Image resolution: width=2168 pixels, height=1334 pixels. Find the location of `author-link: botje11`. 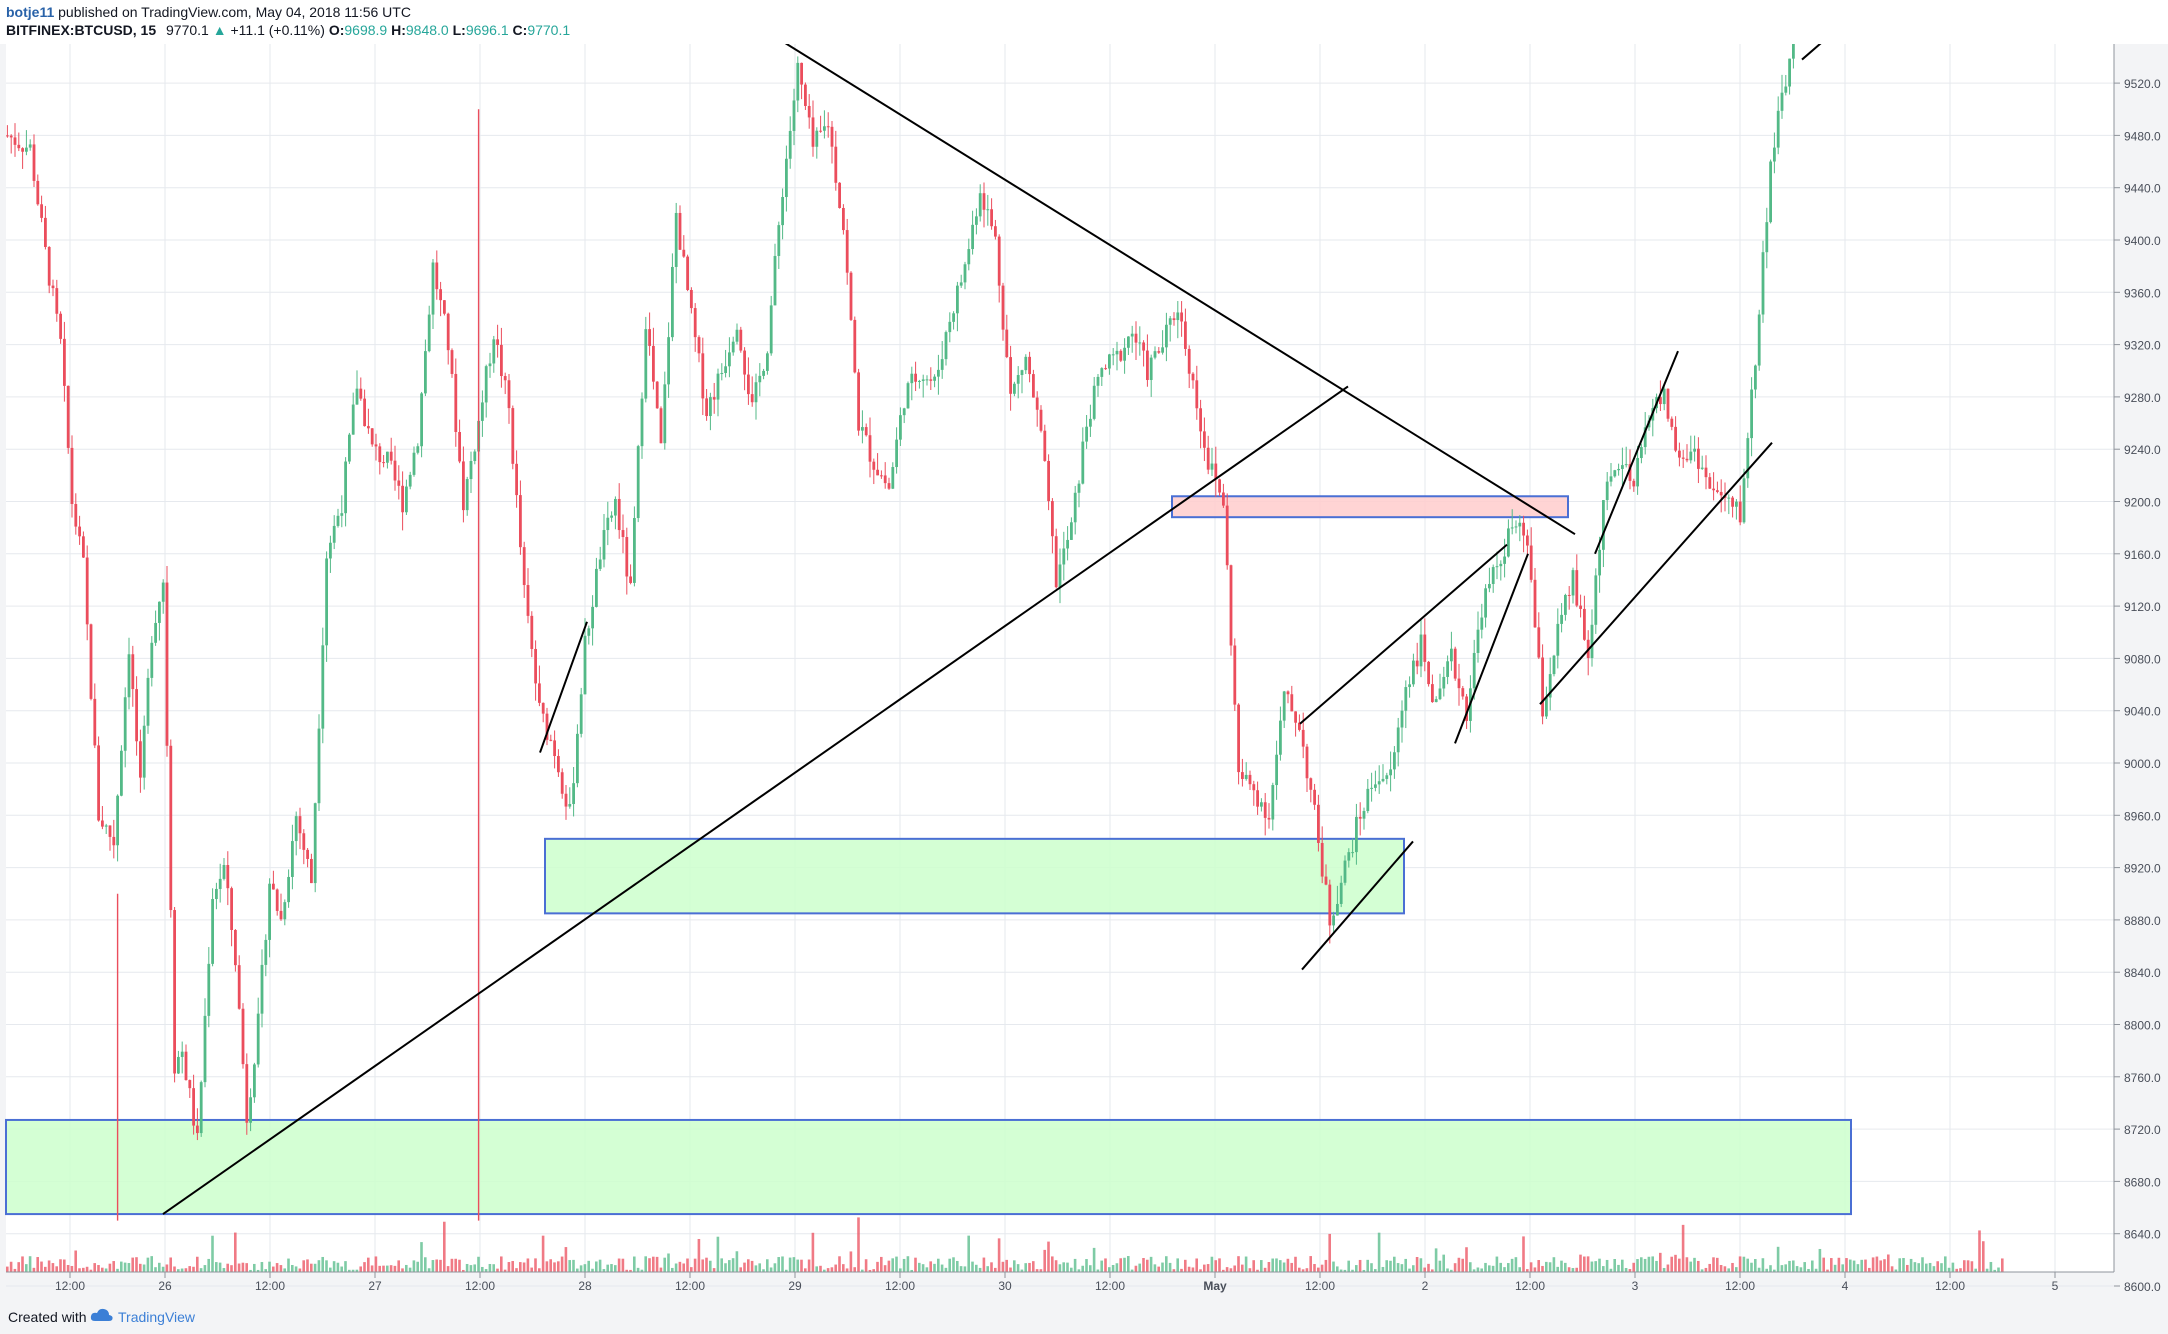

author-link: botje11 is located at coordinates (30, 12).